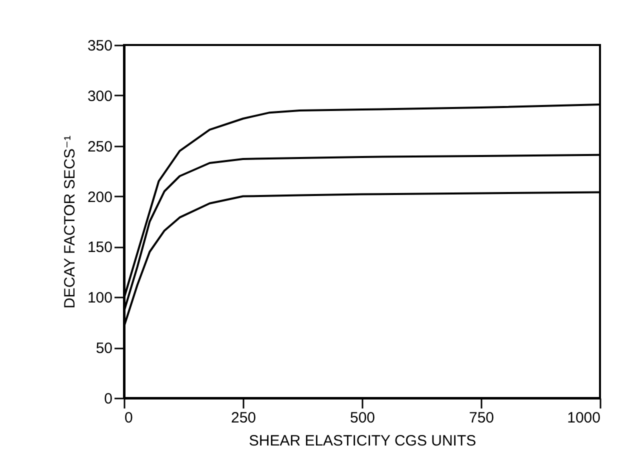  What do you see at coordinates (99, 147) in the screenshot?
I see `y-tick-label: 250` at bounding box center [99, 147].